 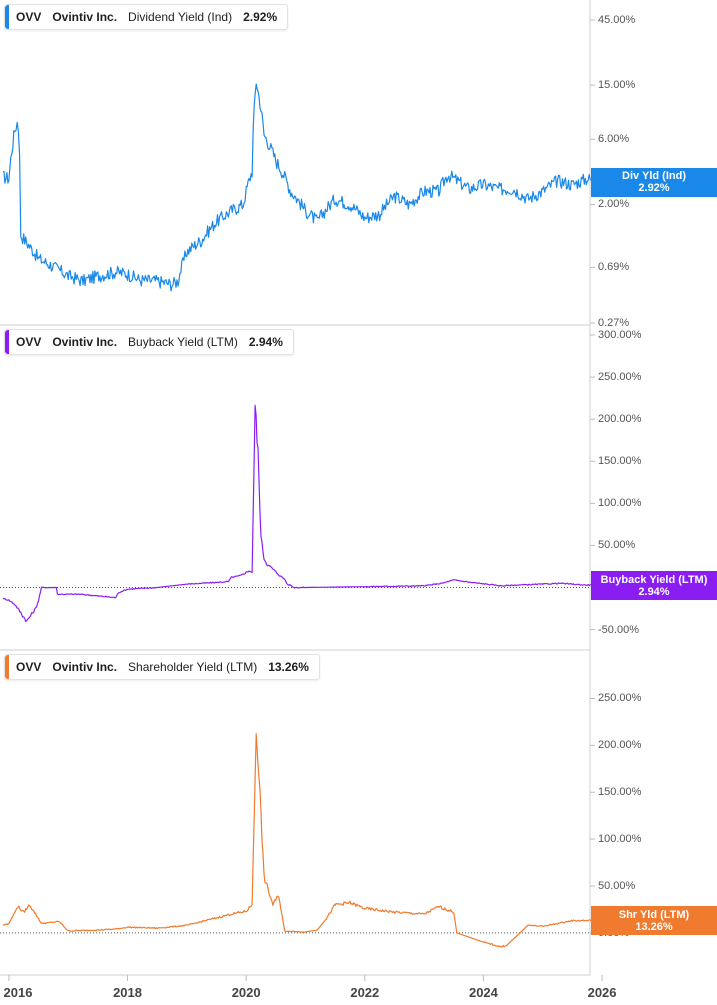 What do you see at coordinates (617, 85) in the screenshot?
I see `y-tick-label: 15.00%` at bounding box center [617, 85].